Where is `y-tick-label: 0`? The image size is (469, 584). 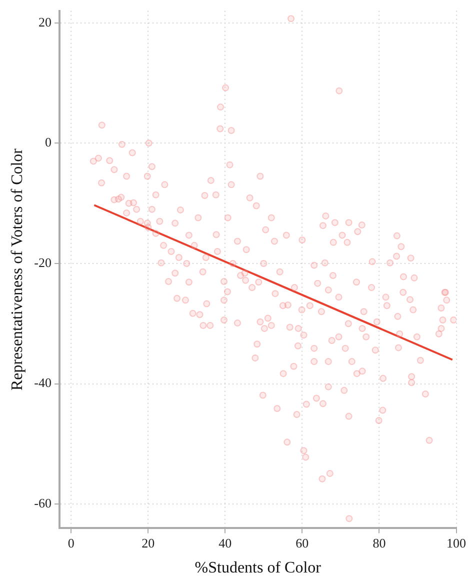 y-tick-label: 0 is located at coordinates (48, 142).